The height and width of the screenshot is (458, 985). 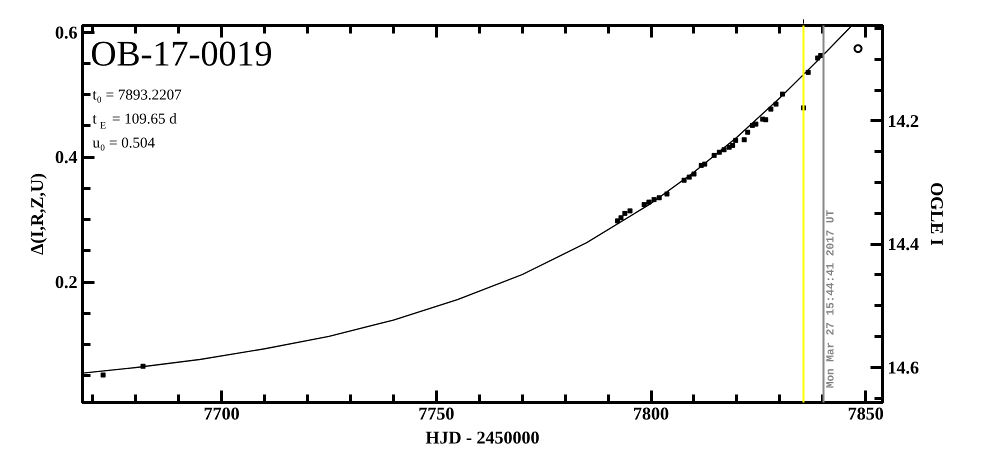 I want to click on annotation: Mon Mar 27 15:44:41 2017 UT, so click(x=832, y=299).